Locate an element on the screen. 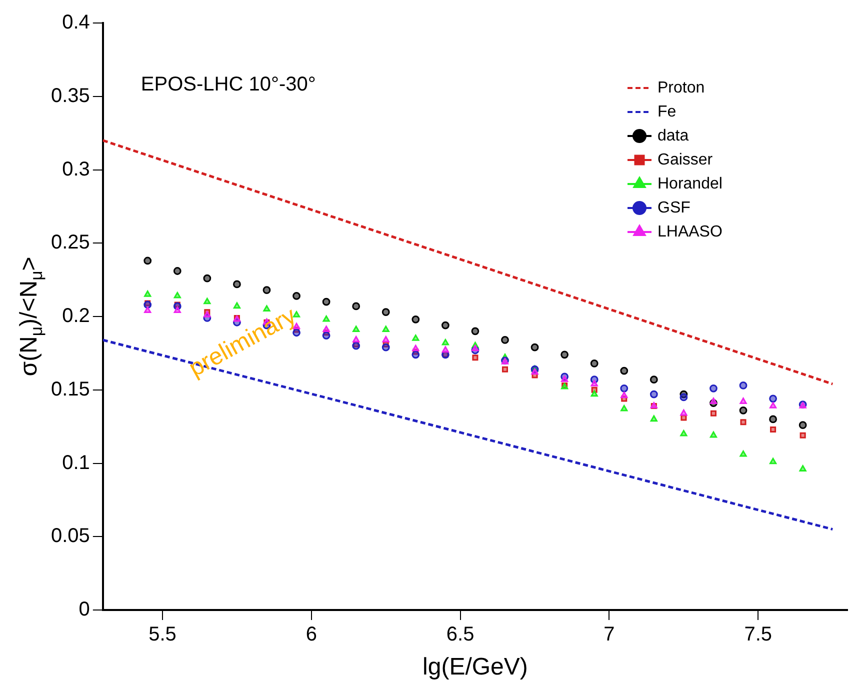  legend-label: GSF is located at coordinates (674, 207).